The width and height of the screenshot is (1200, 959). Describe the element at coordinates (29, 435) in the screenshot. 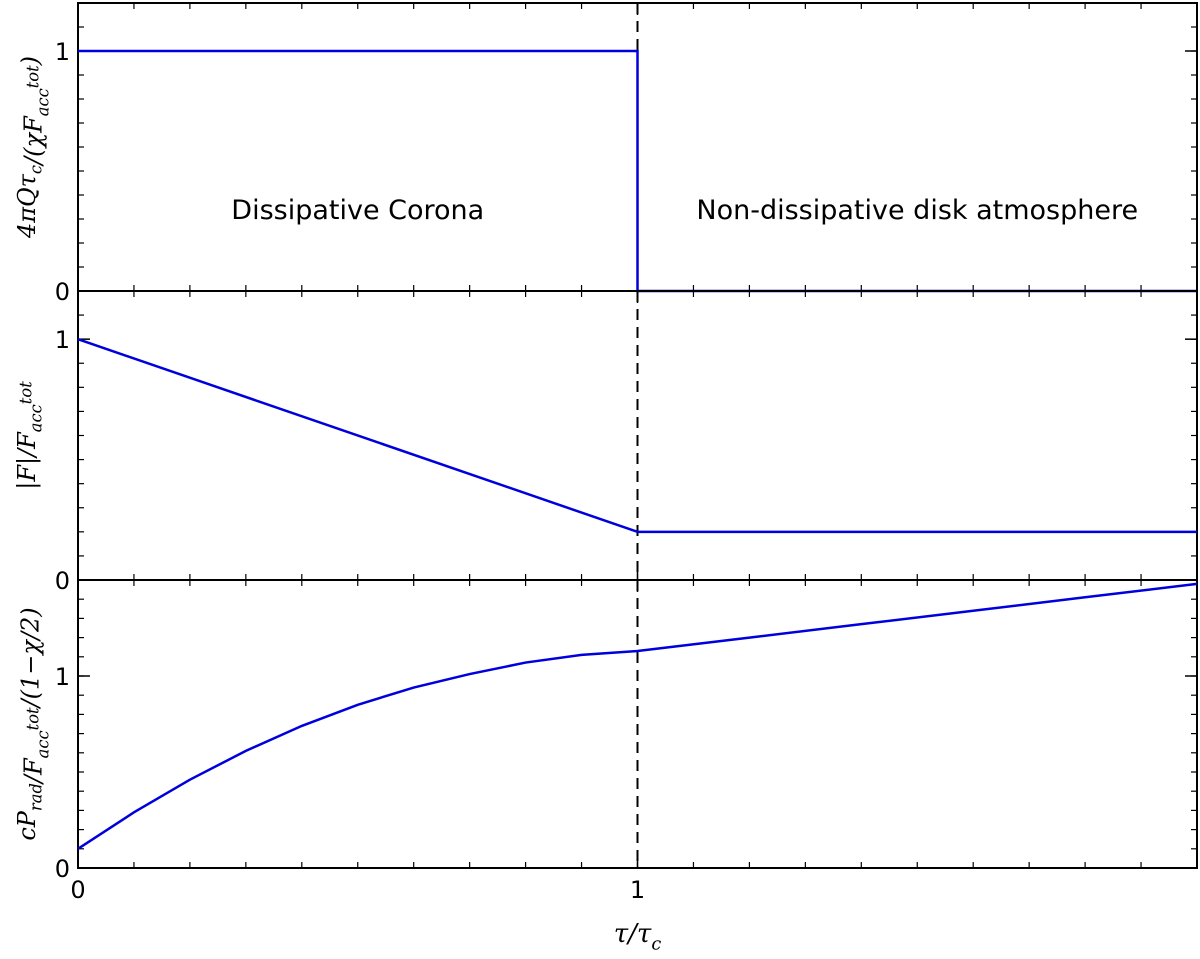

I see `y-axis-label-flux: |F|/Facctot` at that location.